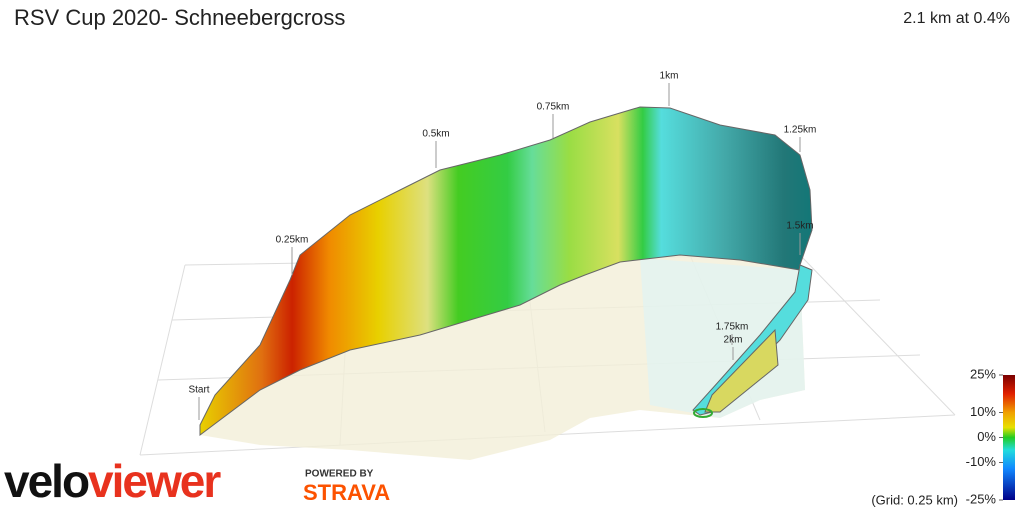 This screenshot has width=1024, height=512. I want to click on summary: 2.1 km at 0.4%, so click(956, 18).